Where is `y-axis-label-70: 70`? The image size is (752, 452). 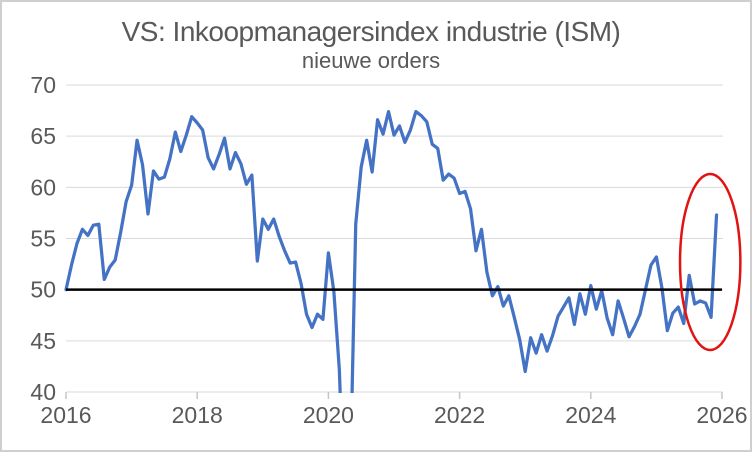 y-axis-label-70: 70 is located at coordinates (43, 85).